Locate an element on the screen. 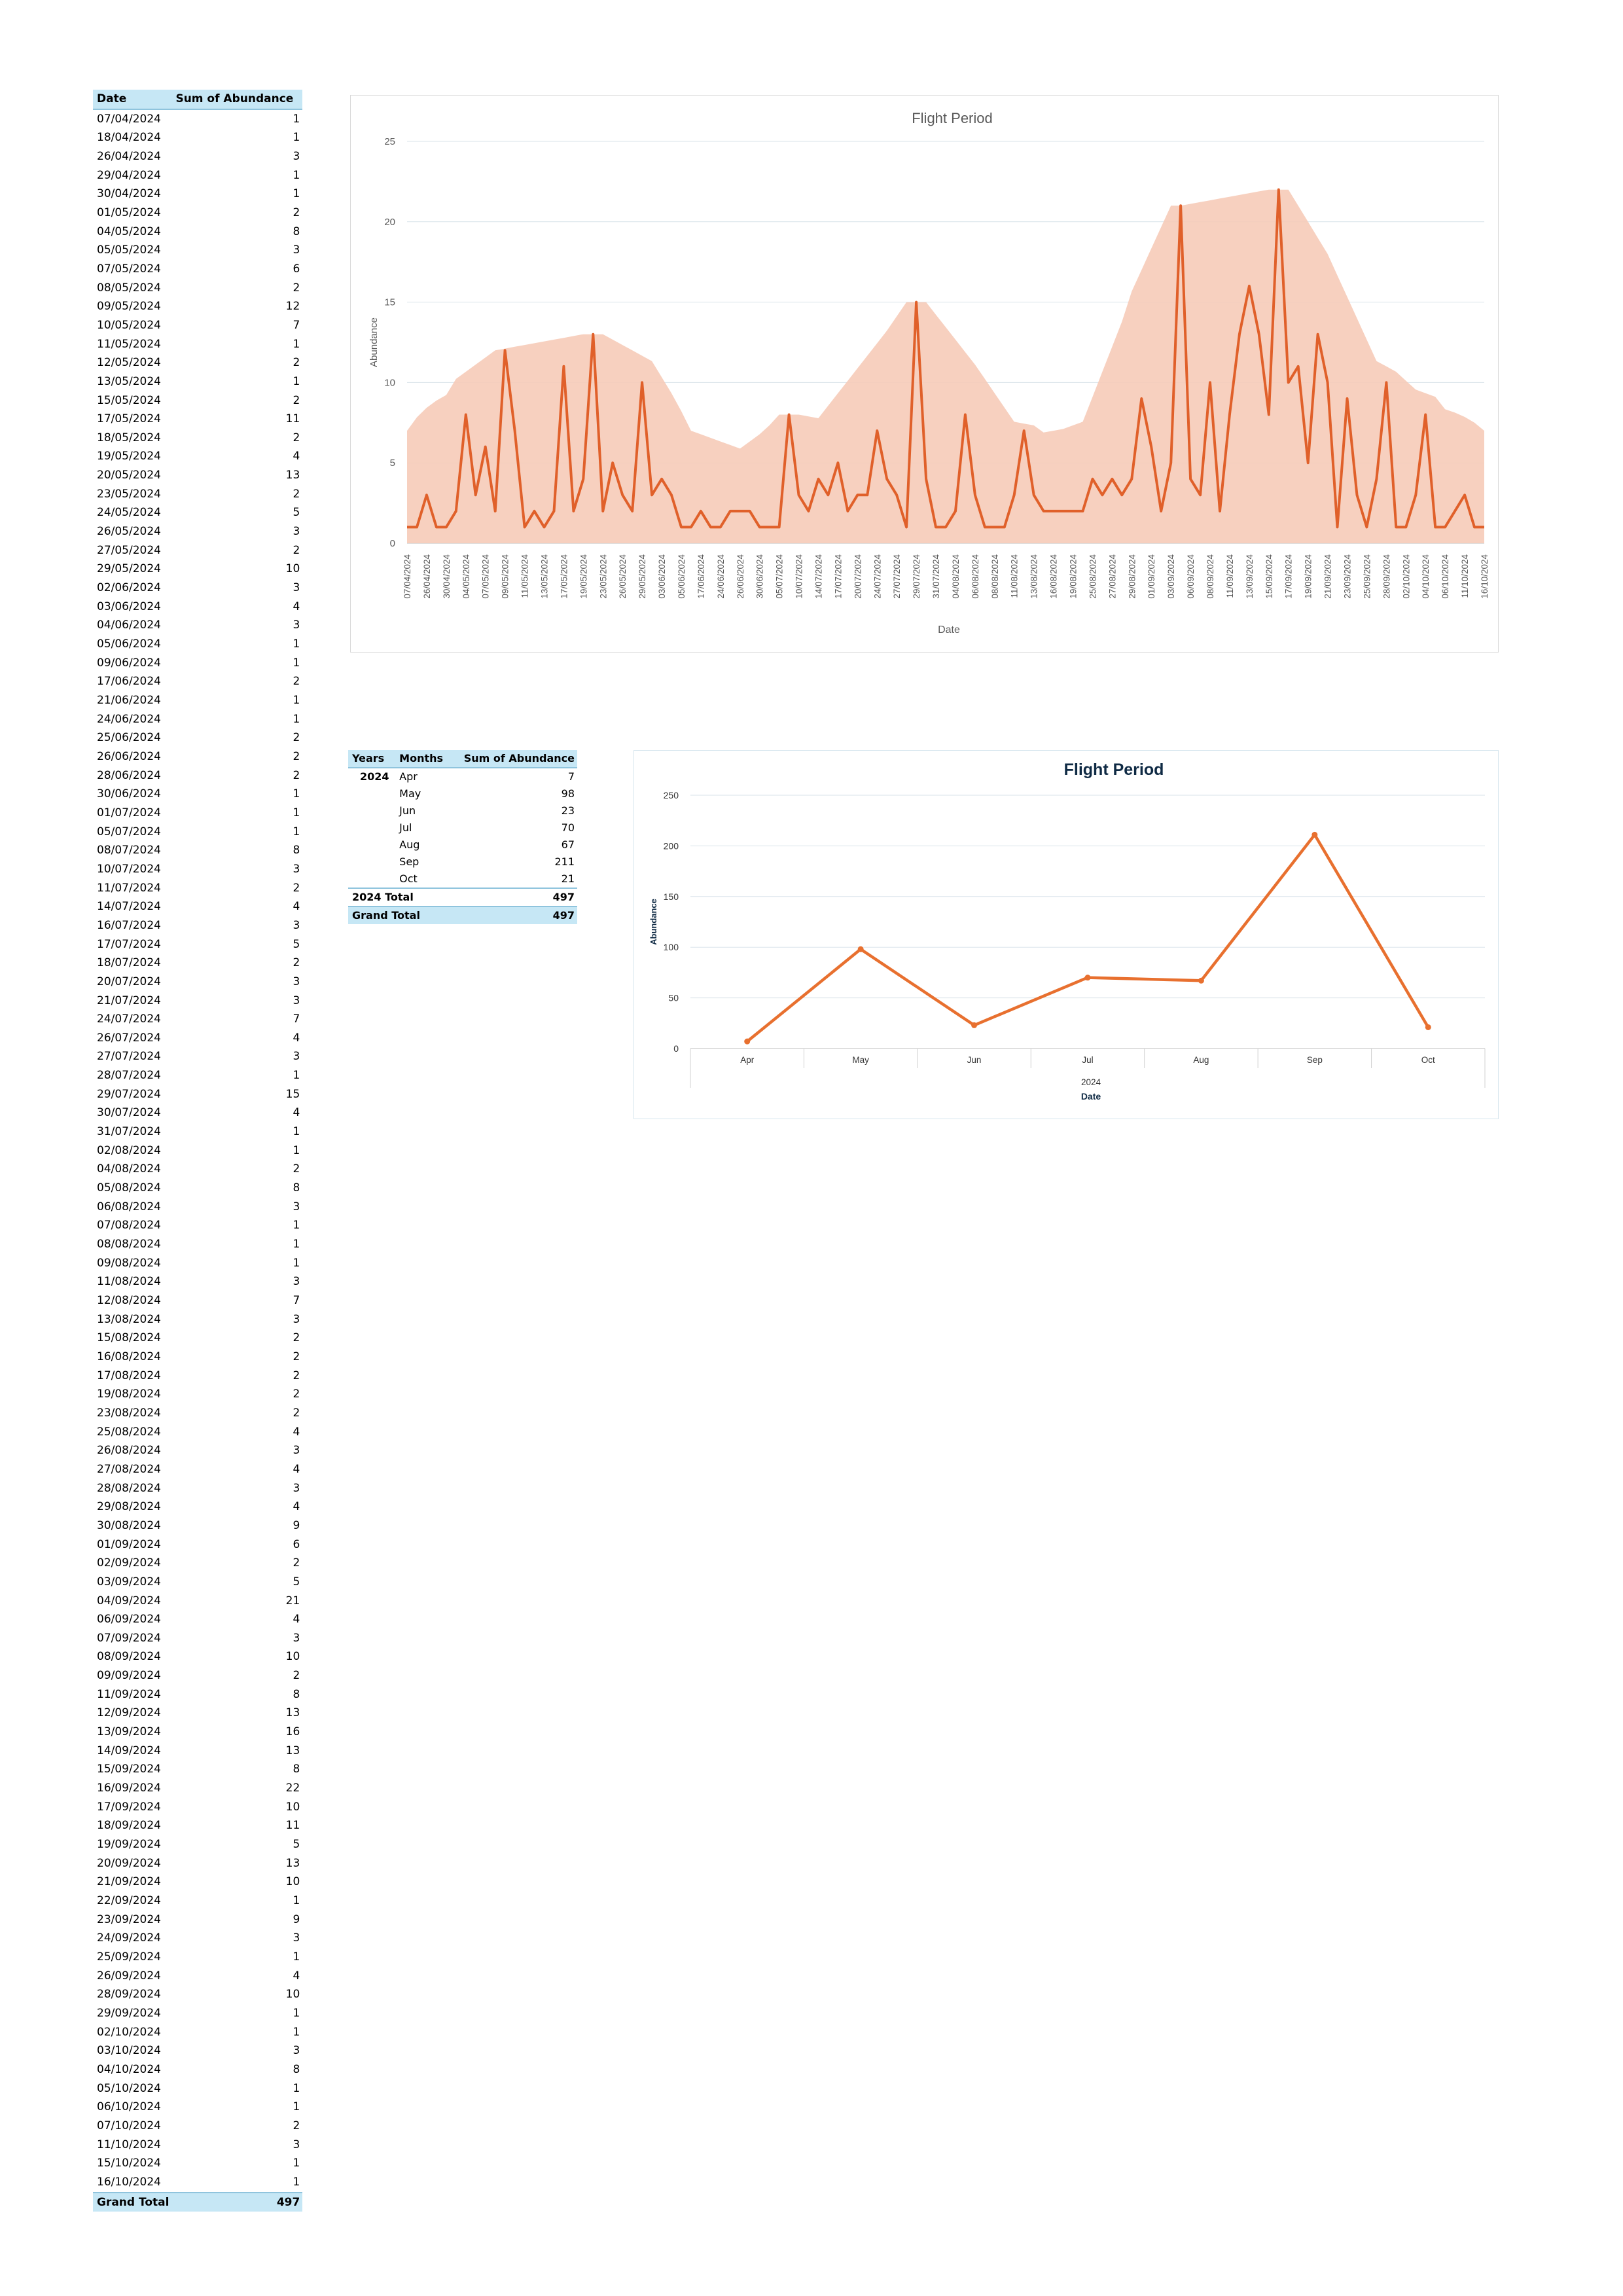 Image resolution: width=1623 pixels, height=2296 pixels. date-cell: 30/07/2024 is located at coordinates (129, 1113).